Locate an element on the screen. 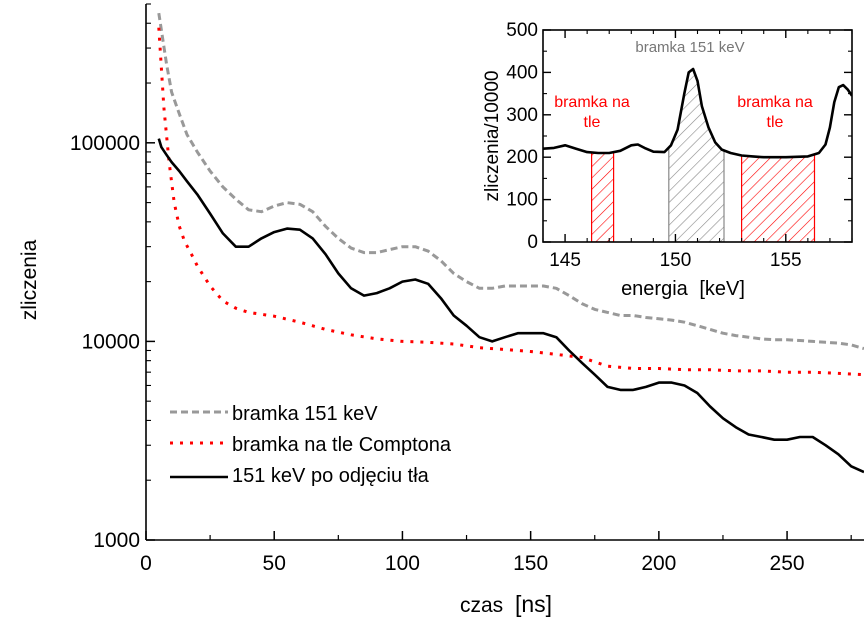 The width and height of the screenshot is (864, 629). inset-x-tick-label-155: 155 is located at coordinates (786, 260).